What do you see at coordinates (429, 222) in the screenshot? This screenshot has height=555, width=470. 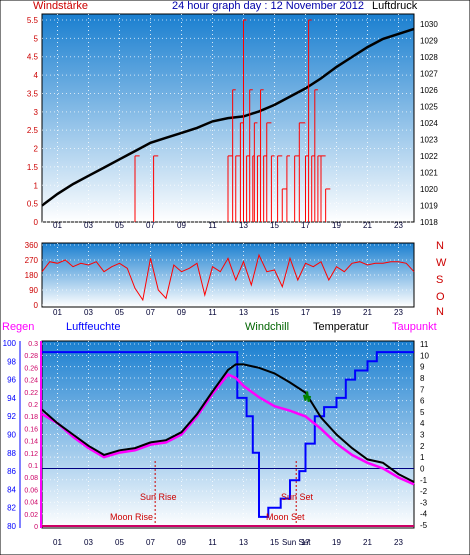 I see `y-tick-label-luftdruck: 1018` at bounding box center [429, 222].